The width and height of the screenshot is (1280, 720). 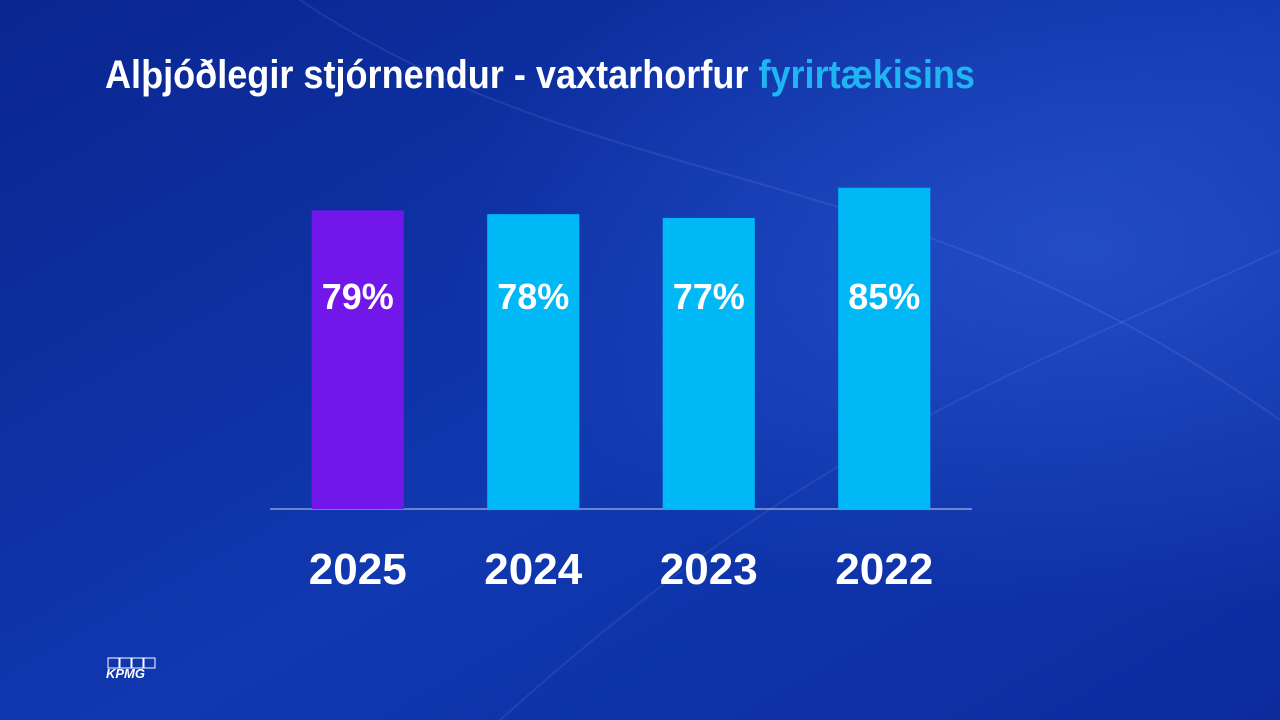 What do you see at coordinates (709, 296) in the screenshot?
I see `value-label: 77%` at bounding box center [709, 296].